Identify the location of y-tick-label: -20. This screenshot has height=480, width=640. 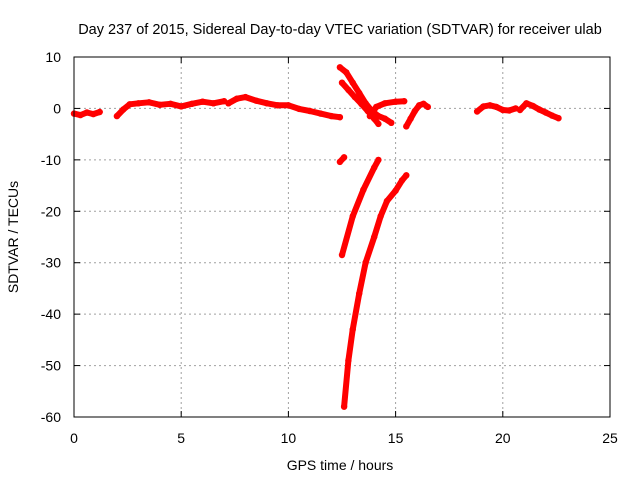
(51, 211).